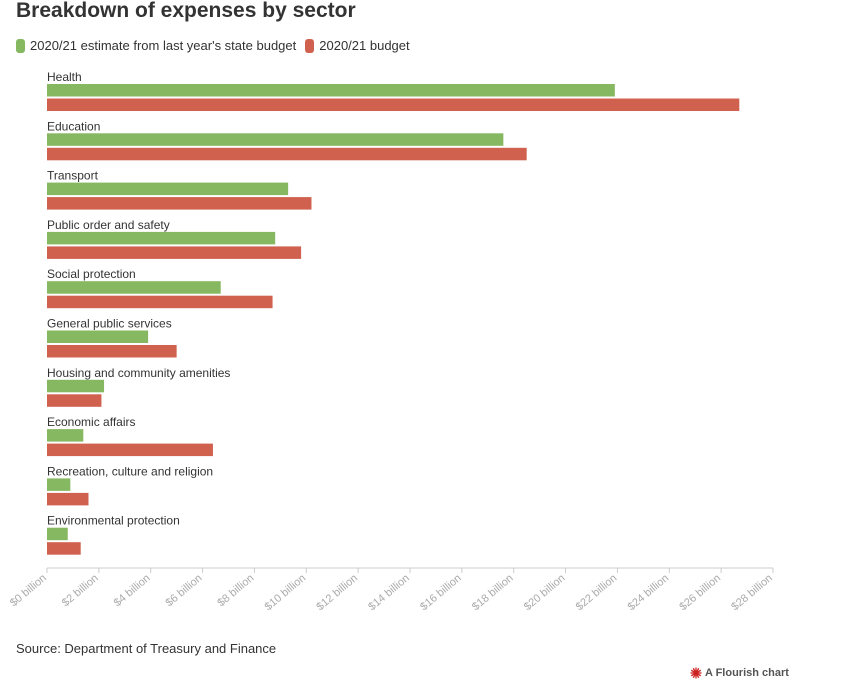 This screenshot has height=692, width=846. What do you see at coordinates (700, 592) in the screenshot?
I see `x-tick-label: $26 billion` at bounding box center [700, 592].